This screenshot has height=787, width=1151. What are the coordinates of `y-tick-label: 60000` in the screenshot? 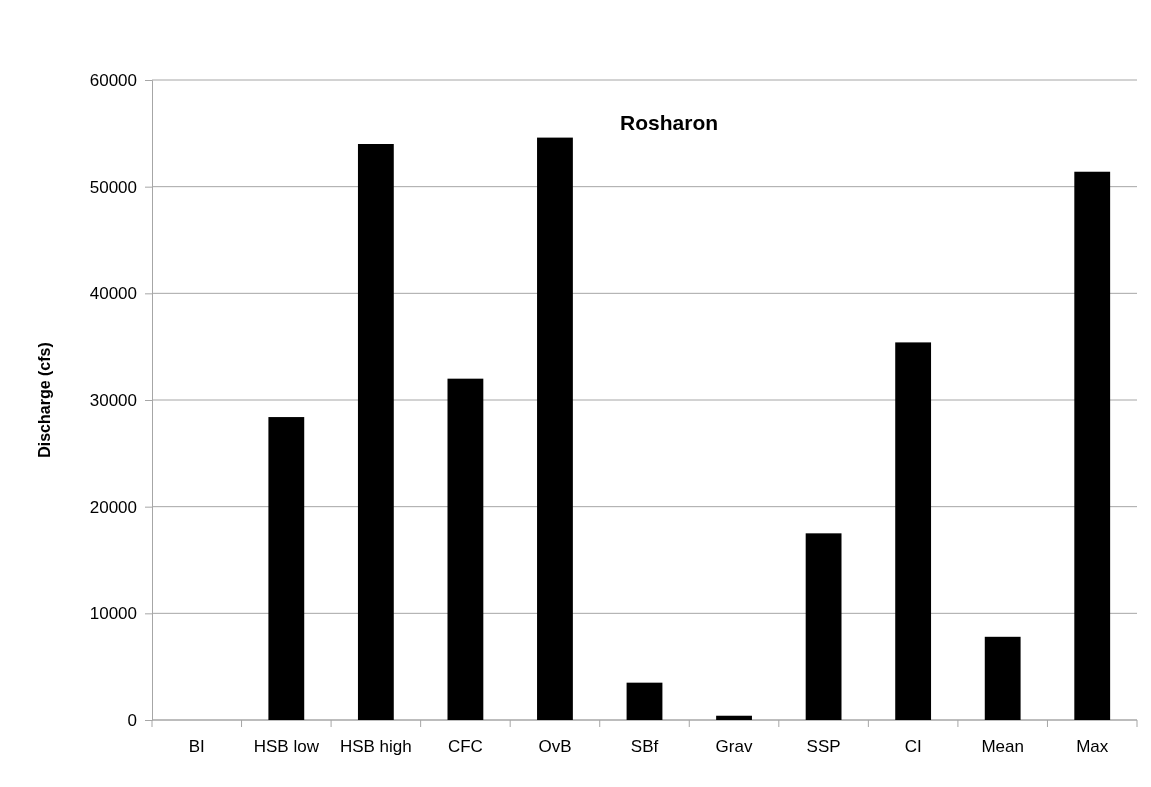 It's located at (113, 80).